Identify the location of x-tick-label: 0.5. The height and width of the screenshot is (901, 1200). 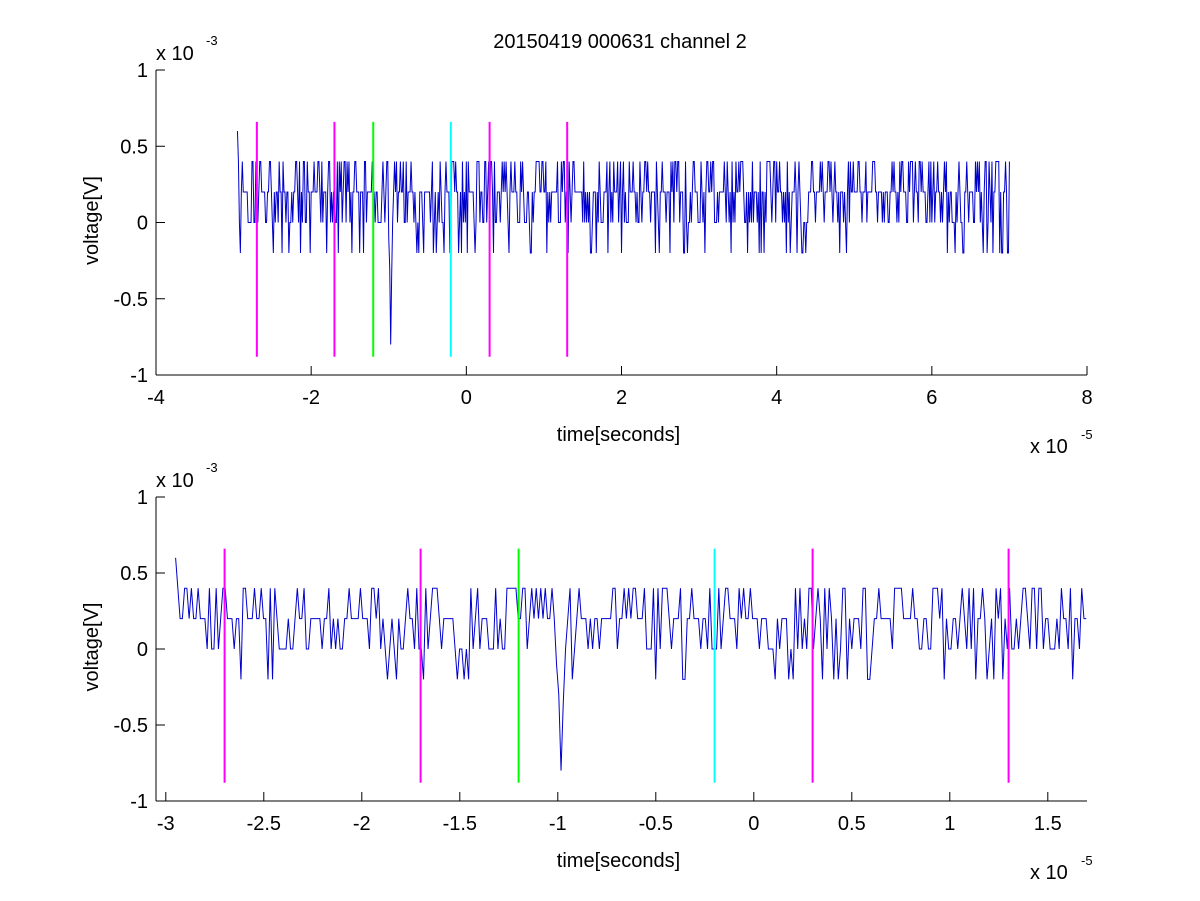
(852, 824).